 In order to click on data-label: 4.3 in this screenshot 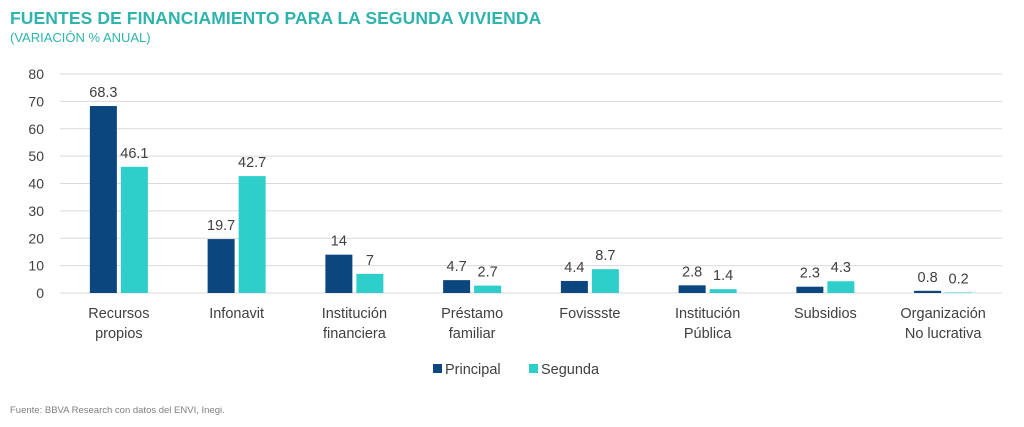, I will do `click(841, 268)`.